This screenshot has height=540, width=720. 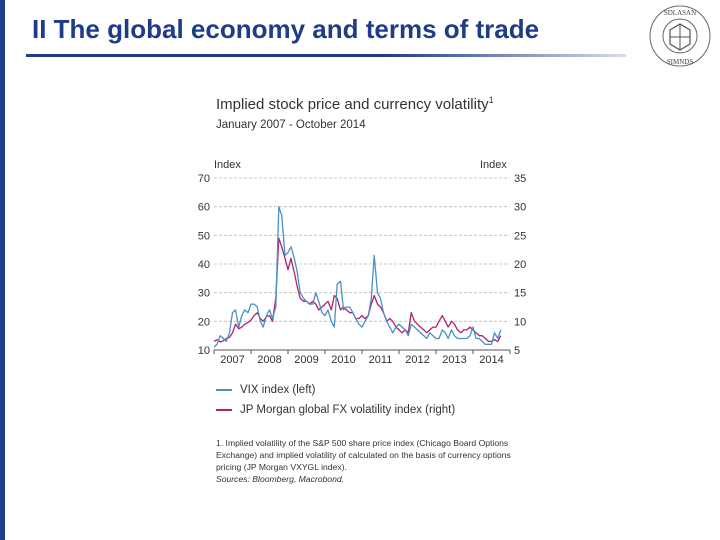 I want to click on right-tick-label: 35, so click(x=520, y=179).